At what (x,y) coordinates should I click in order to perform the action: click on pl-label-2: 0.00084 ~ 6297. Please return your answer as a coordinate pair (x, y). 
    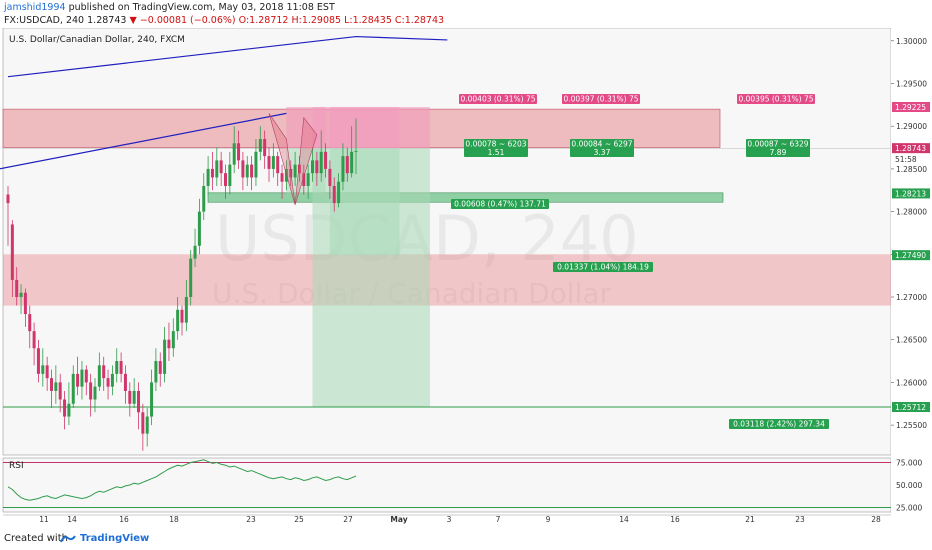
    Looking at the image, I should click on (601, 144).